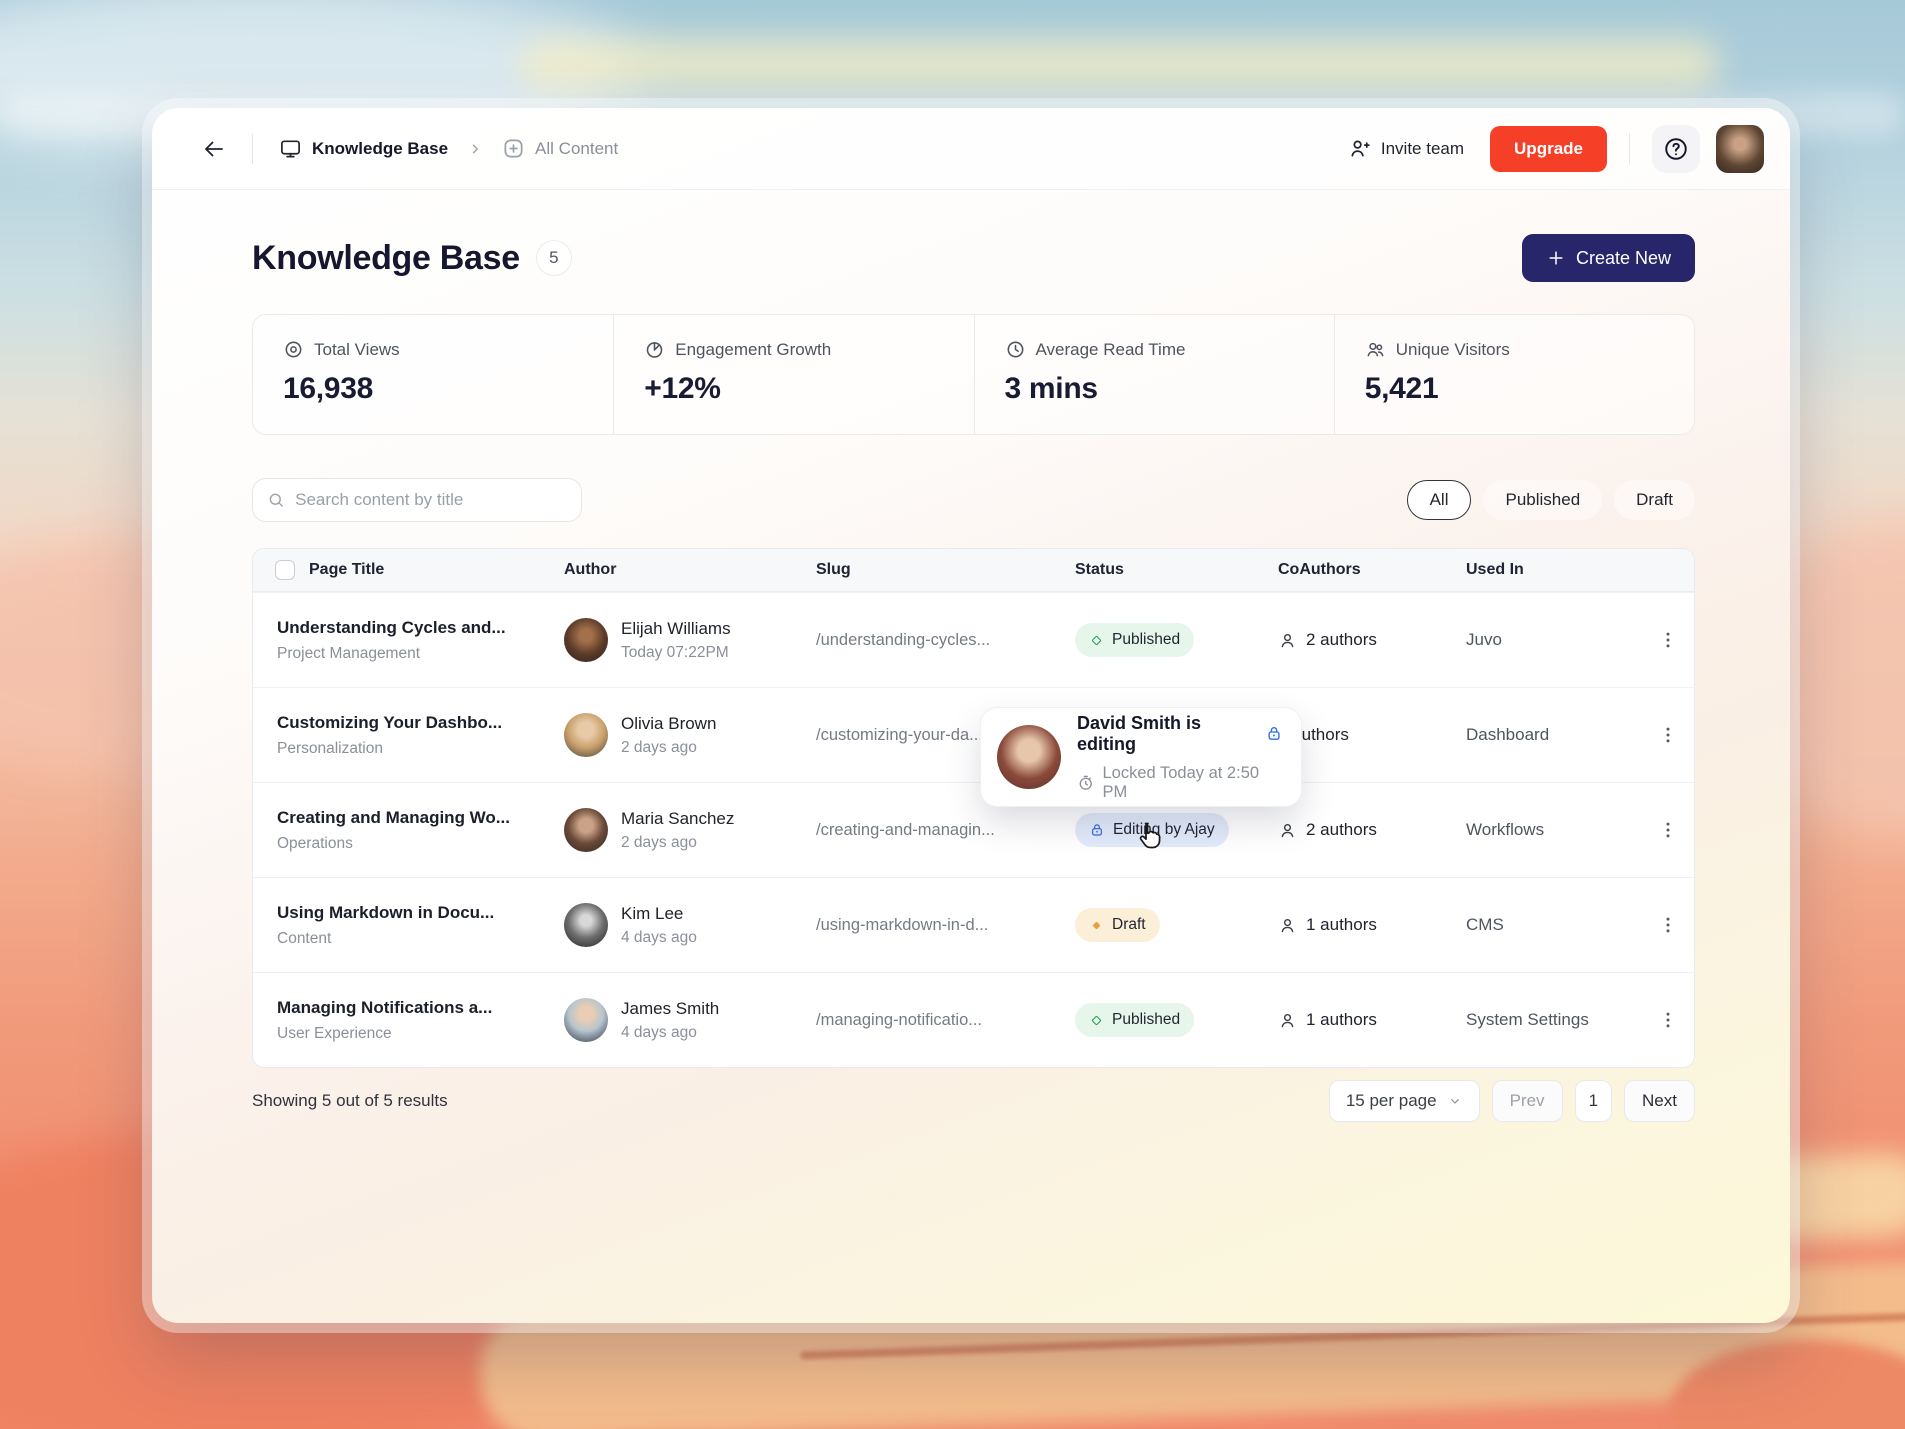  I want to click on search-icon, so click(276, 500).